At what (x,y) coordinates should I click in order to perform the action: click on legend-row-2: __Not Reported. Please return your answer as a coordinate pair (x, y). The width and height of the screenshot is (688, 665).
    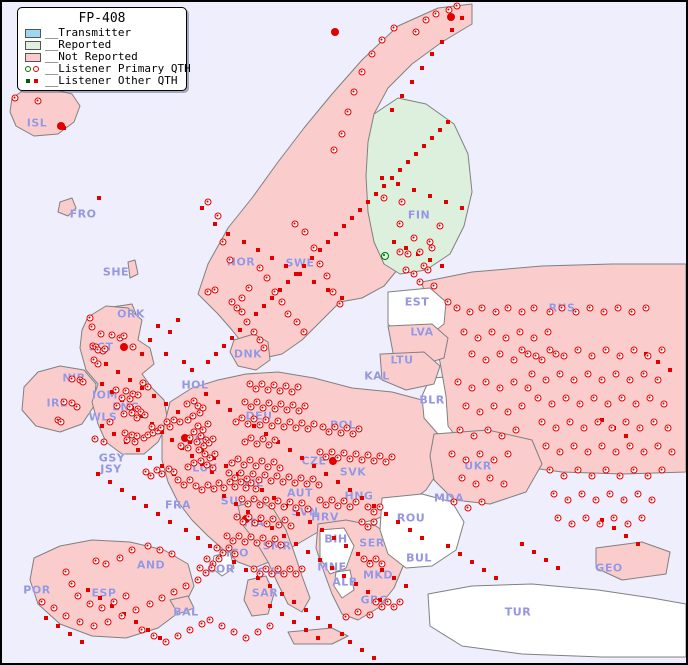
    Looking at the image, I should click on (102, 57).